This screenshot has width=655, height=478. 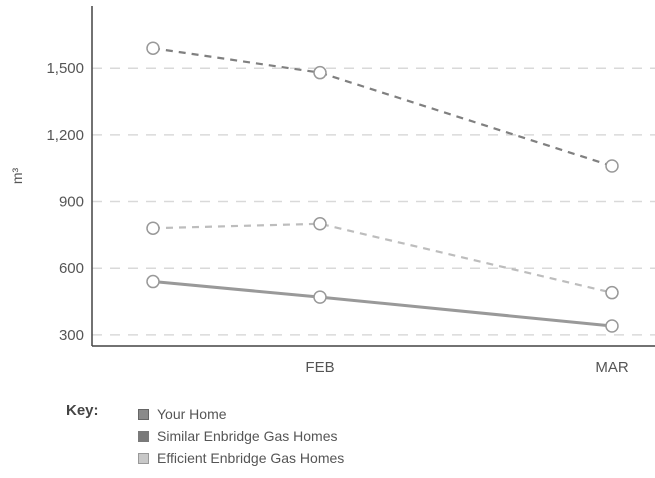 What do you see at coordinates (251, 458) in the screenshot?
I see `legend-label: Efficient Enbridge Gas Homes` at bounding box center [251, 458].